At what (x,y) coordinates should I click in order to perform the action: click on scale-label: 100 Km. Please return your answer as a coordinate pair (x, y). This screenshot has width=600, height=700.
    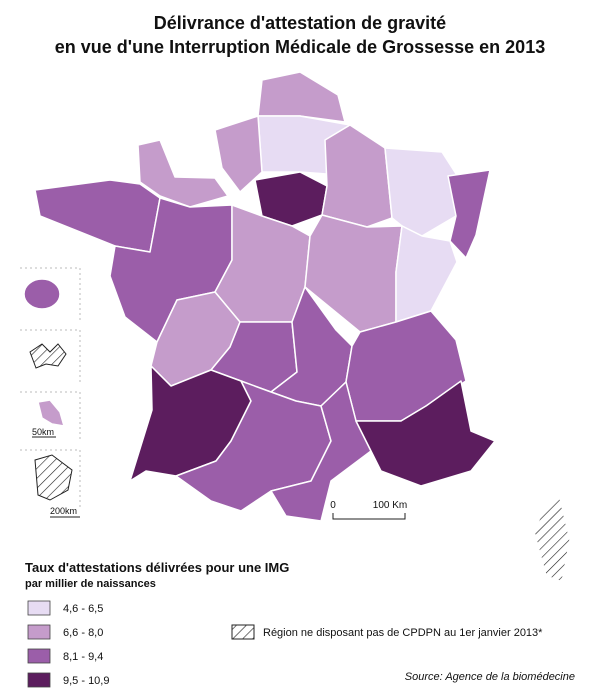
    Looking at the image, I should click on (390, 505).